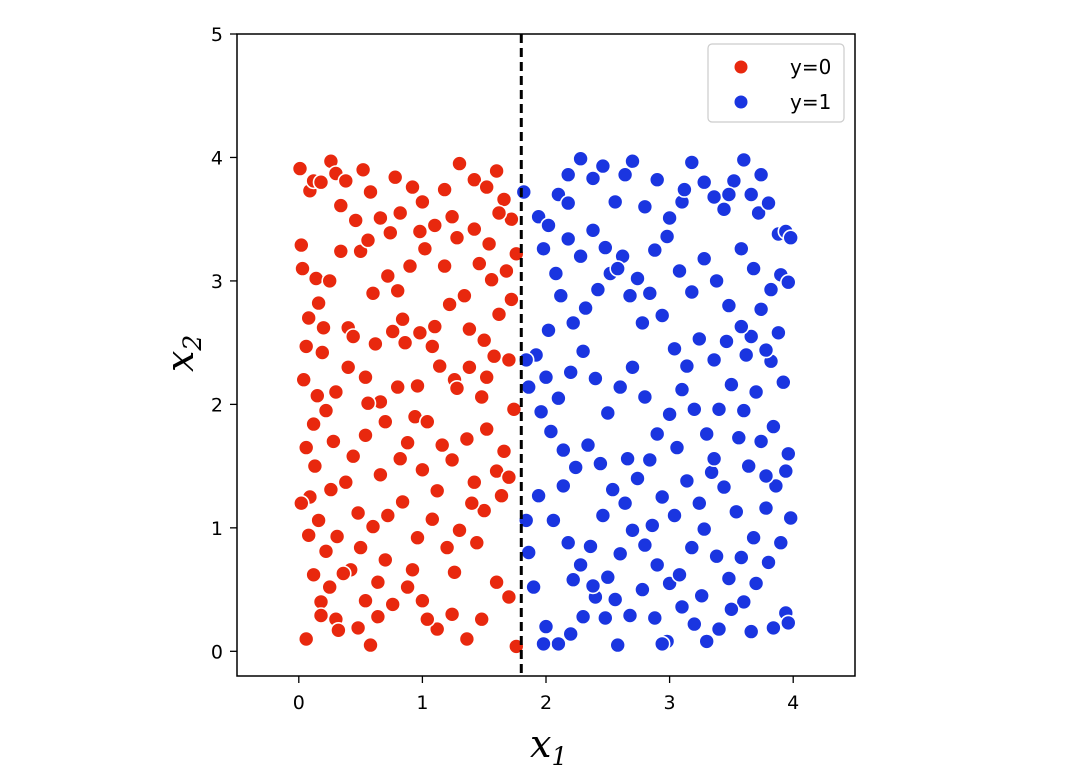 The height and width of the screenshot is (773, 1080). I want to click on point-y=0-96, so click(467, 639).